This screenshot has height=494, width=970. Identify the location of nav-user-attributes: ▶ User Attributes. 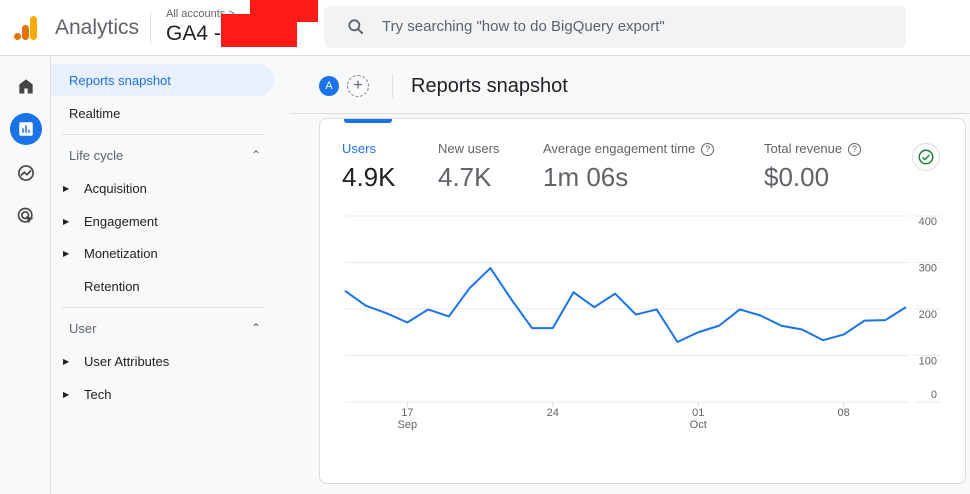
(162, 361).